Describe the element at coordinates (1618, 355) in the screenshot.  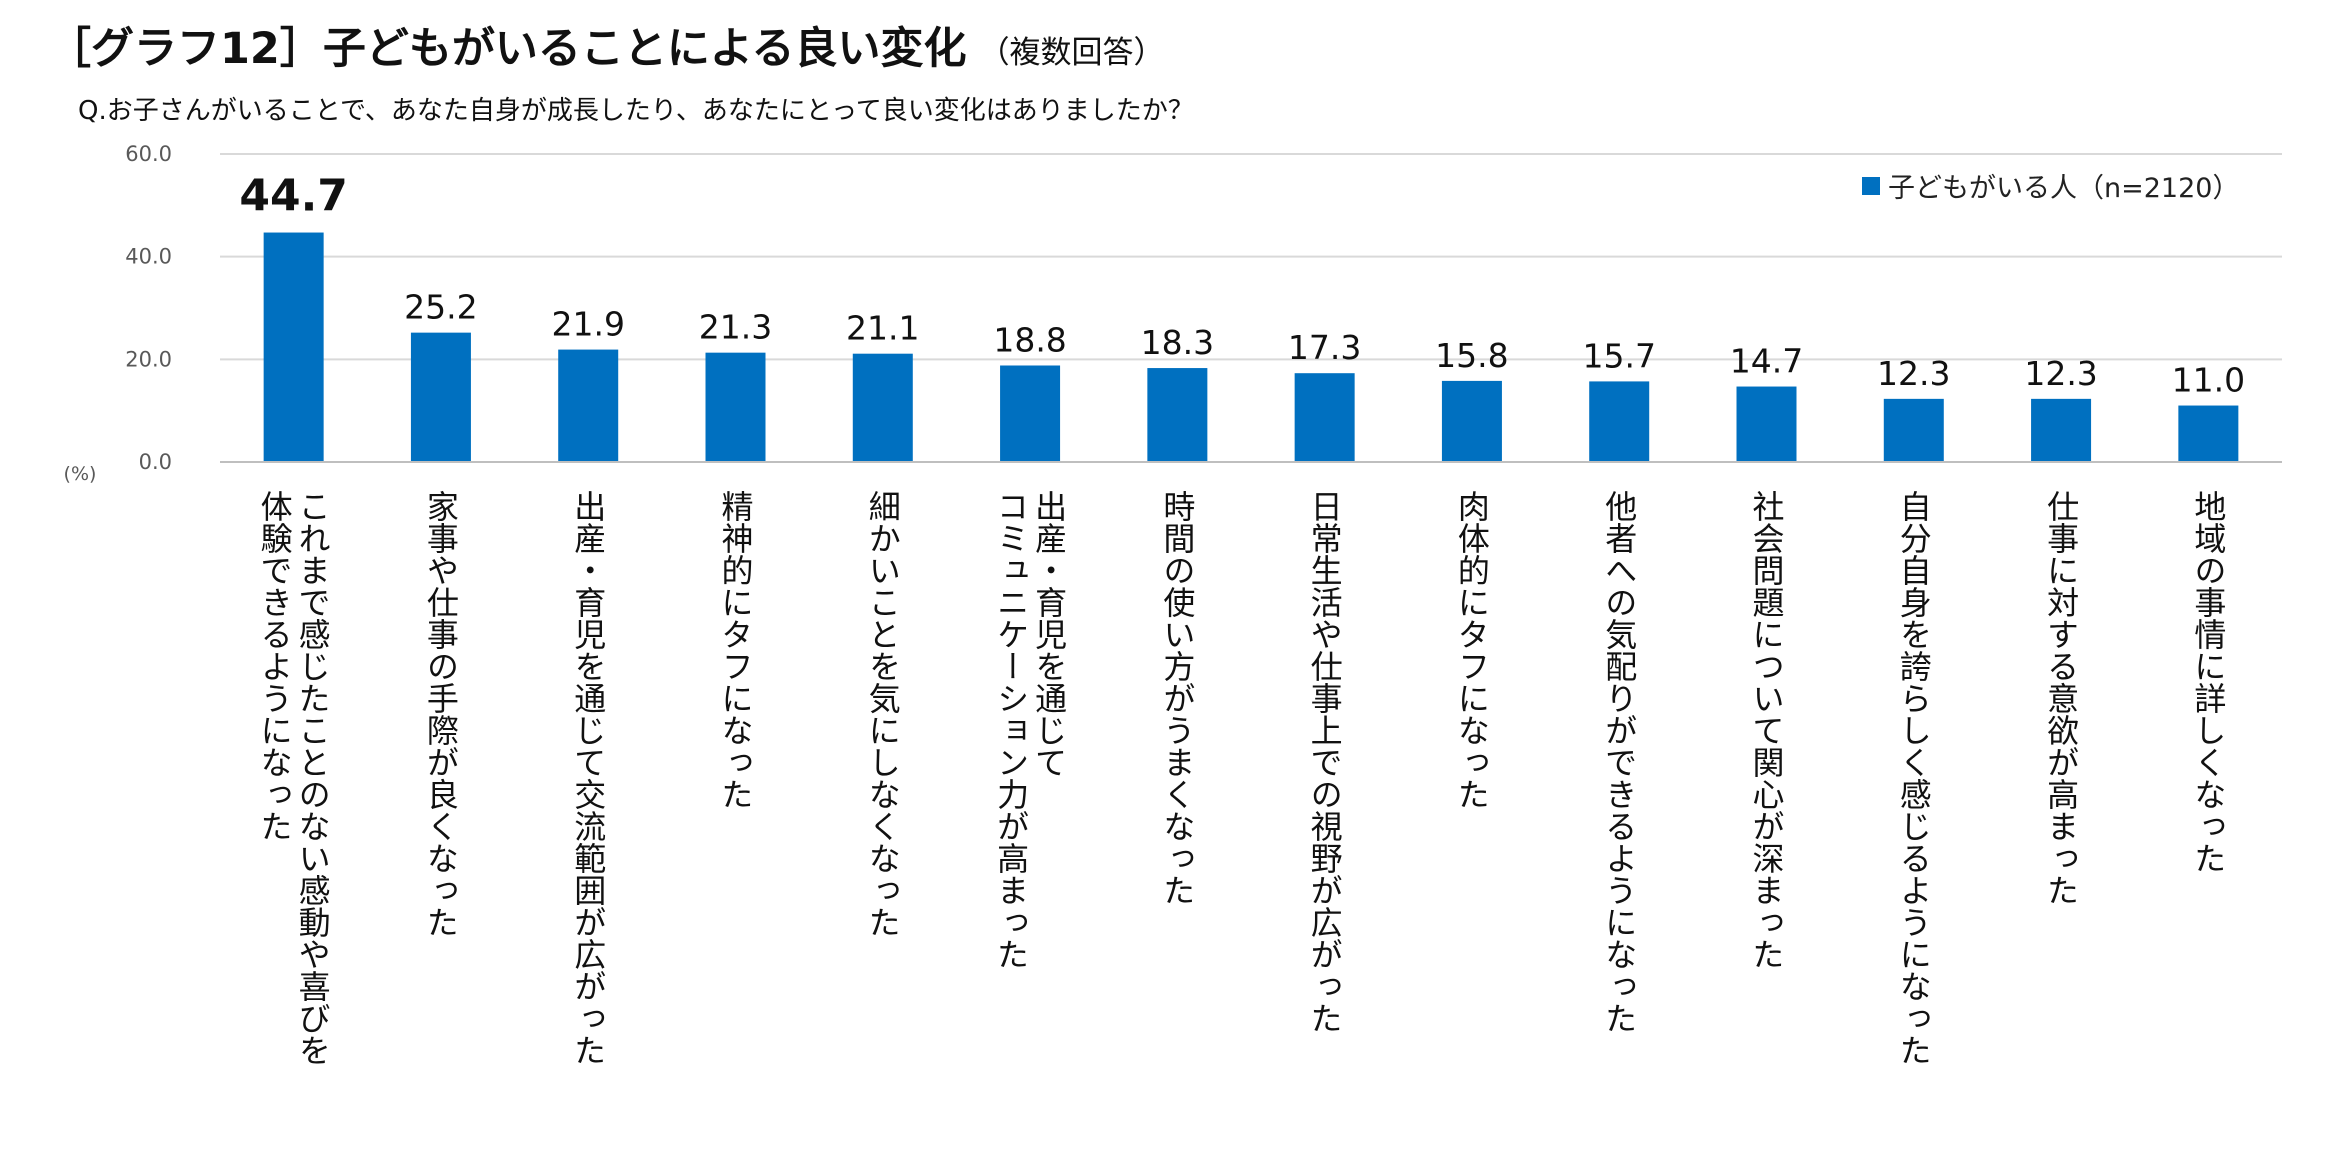
I see `data-label: 15.7` at that location.